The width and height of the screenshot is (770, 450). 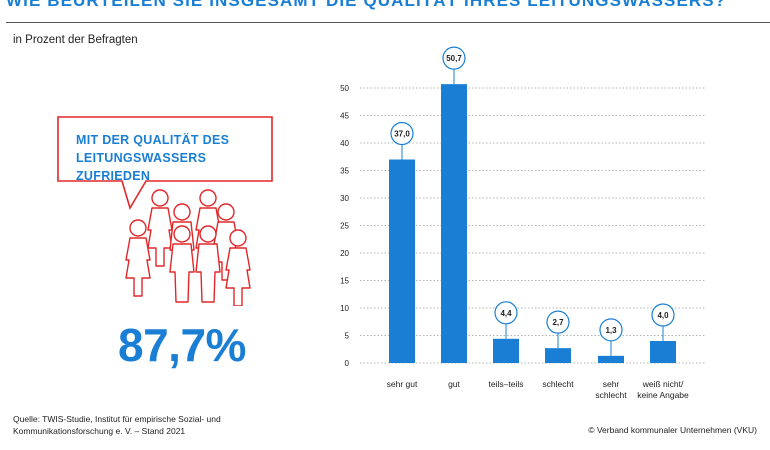 What do you see at coordinates (153, 140) in the screenshot?
I see `callout-line-1: MIT DER QUALITÄT DES` at bounding box center [153, 140].